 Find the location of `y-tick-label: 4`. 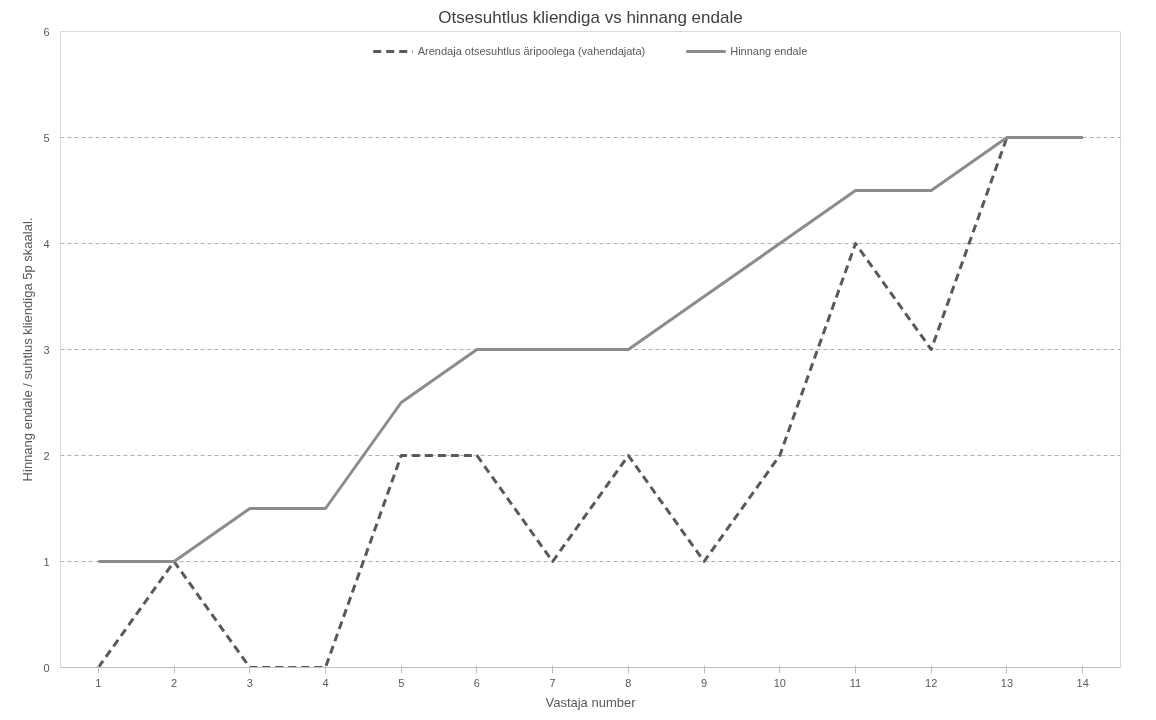

y-tick-label: 4 is located at coordinates (46, 243).